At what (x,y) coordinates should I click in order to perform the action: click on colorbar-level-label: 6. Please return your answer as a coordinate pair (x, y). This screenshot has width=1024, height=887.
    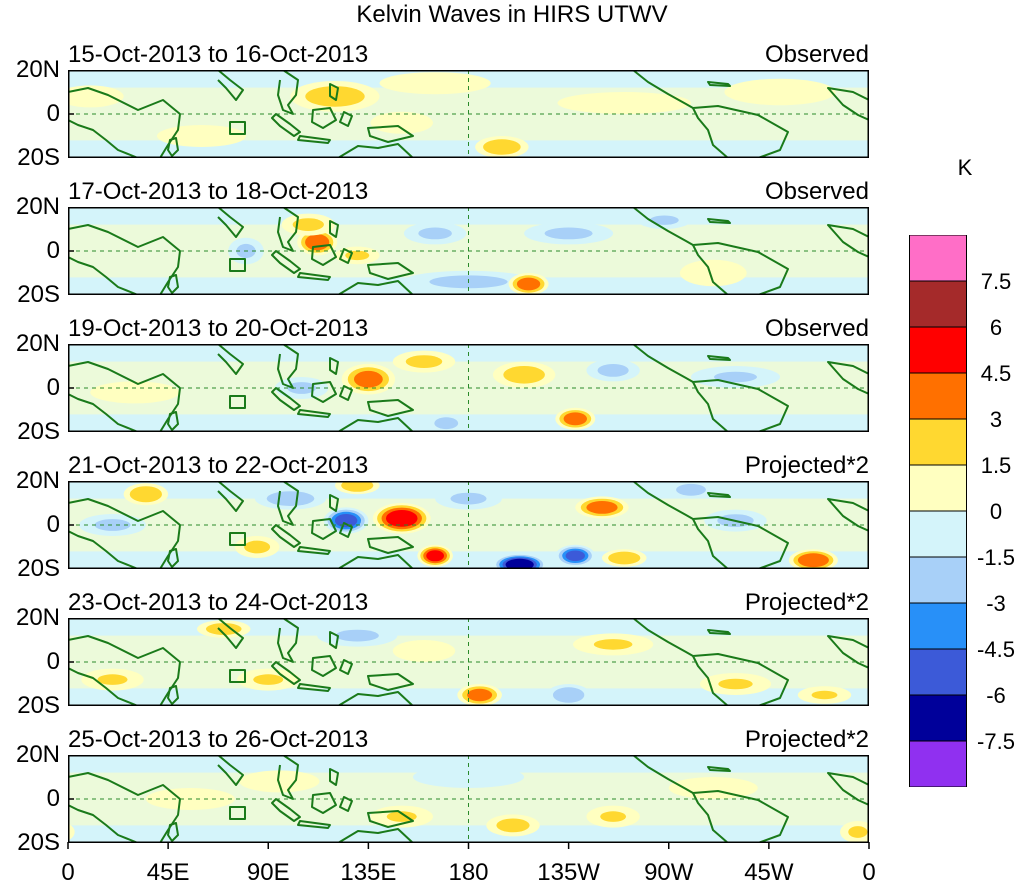
    Looking at the image, I should click on (996, 327).